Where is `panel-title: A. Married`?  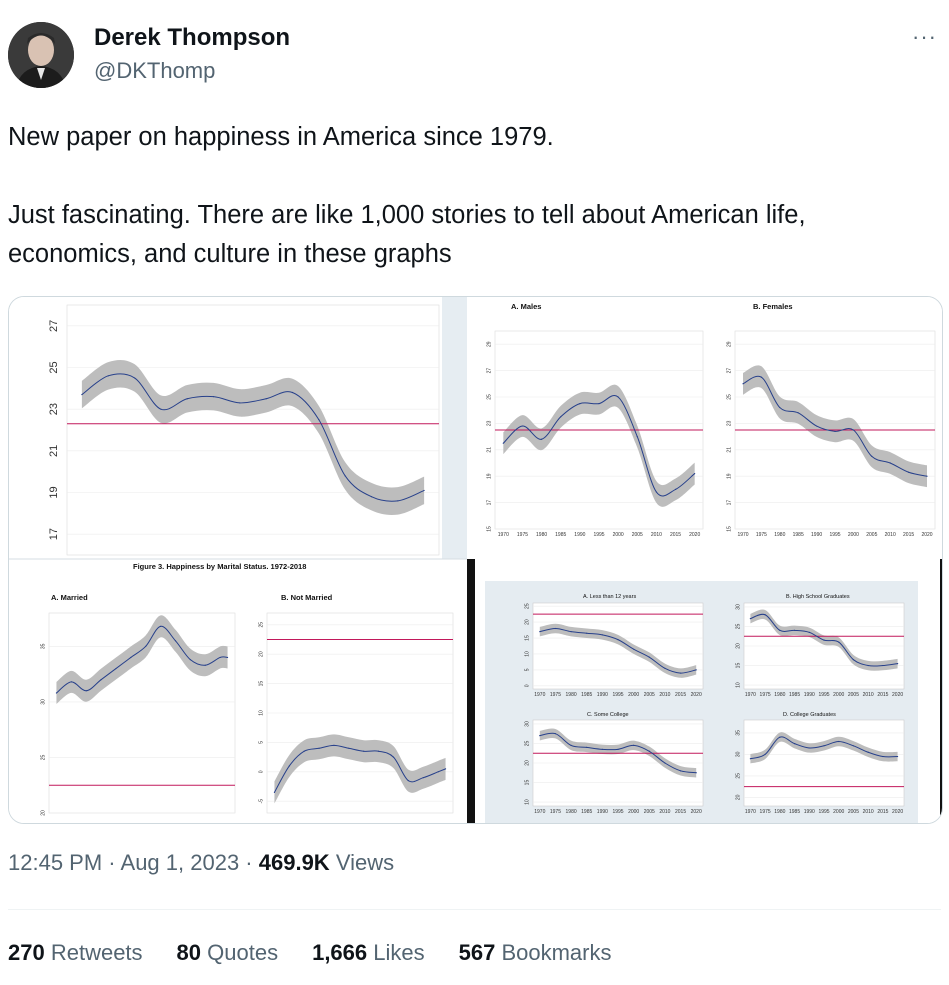 panel-title: A. Married is located at coordinates (69, 597).